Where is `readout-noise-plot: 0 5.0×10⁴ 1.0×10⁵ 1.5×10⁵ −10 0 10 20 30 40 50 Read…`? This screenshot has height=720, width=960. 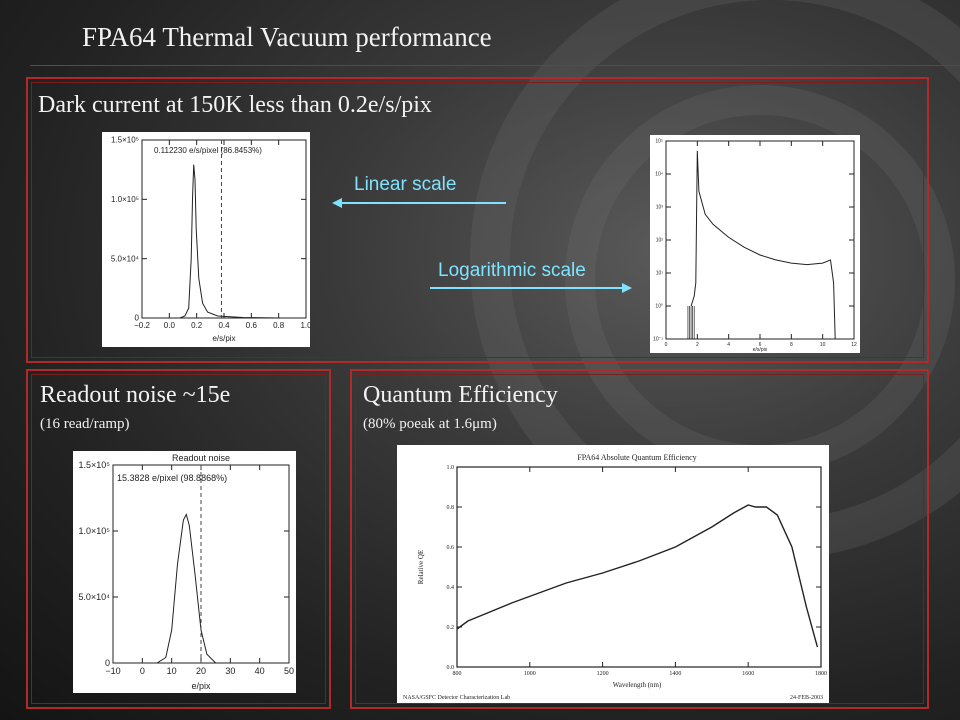
readout-noise-plot: 0 5.0×10⁴ 1.0×10⁵ 1.5×10⁵ −10 0 10 20 30 40 50 Read… is located at coordinates (184, 572).